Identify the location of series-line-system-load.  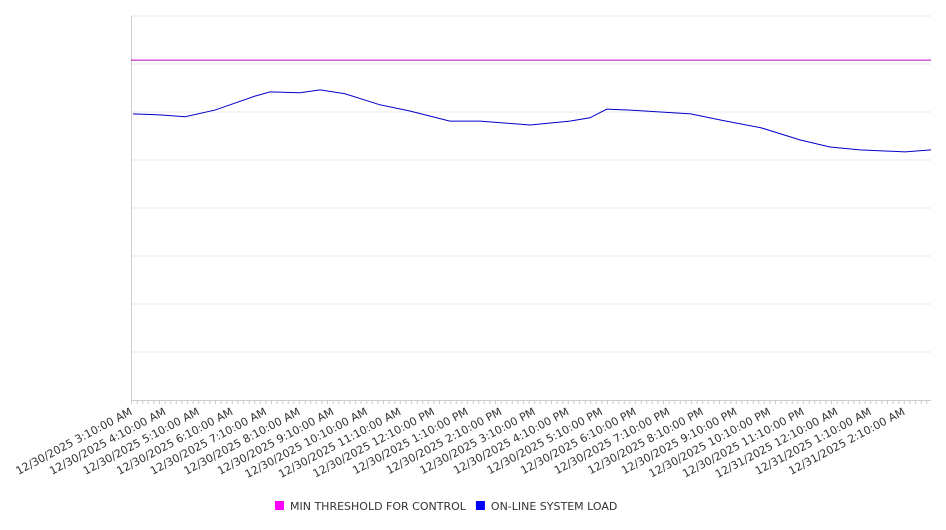
(532, 121).